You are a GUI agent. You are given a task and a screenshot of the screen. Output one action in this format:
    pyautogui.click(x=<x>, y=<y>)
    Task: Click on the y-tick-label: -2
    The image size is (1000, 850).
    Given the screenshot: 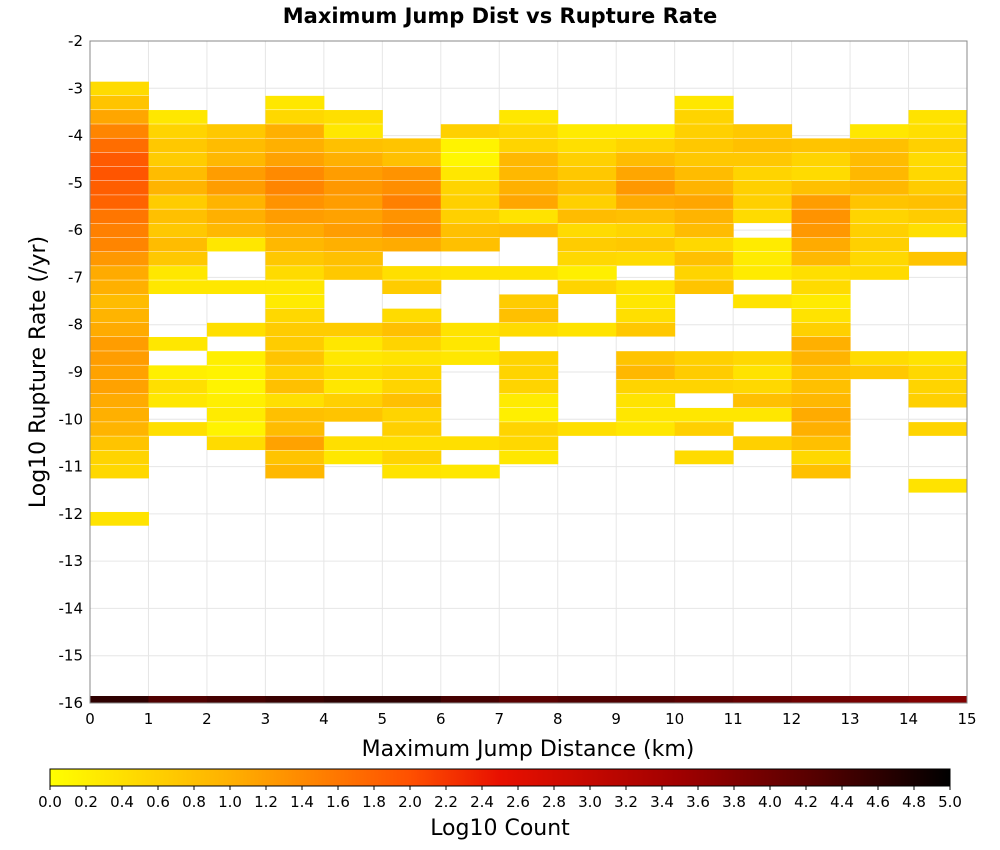 What is the action you would take?
    pyautogui.click(x=75, y=41)
    